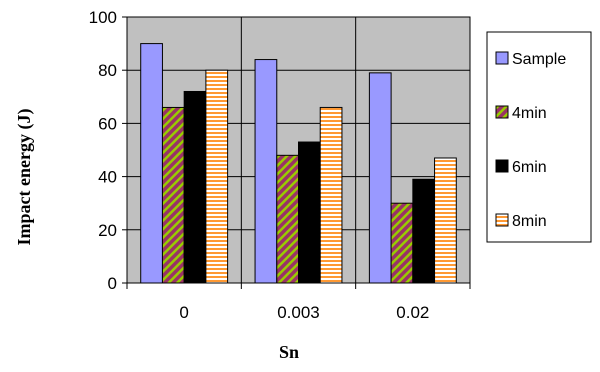 The image size is (600, 372). What do you see at coordinates (424, 231) in the screenshot?
I see `bar-6min-0.02` at bounding box center [424, 231].